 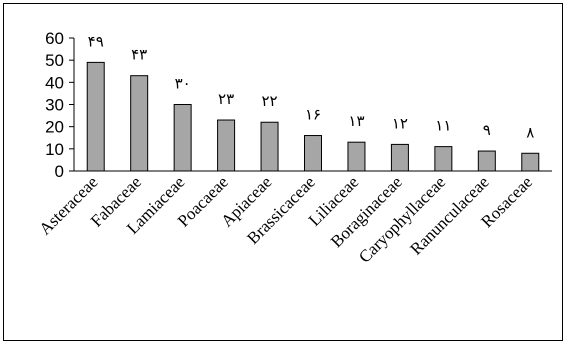 What do you see at coordinates (54, 38) in the screenshot?
I see `y-tick-label: 60` at bounding box center [54, 38].